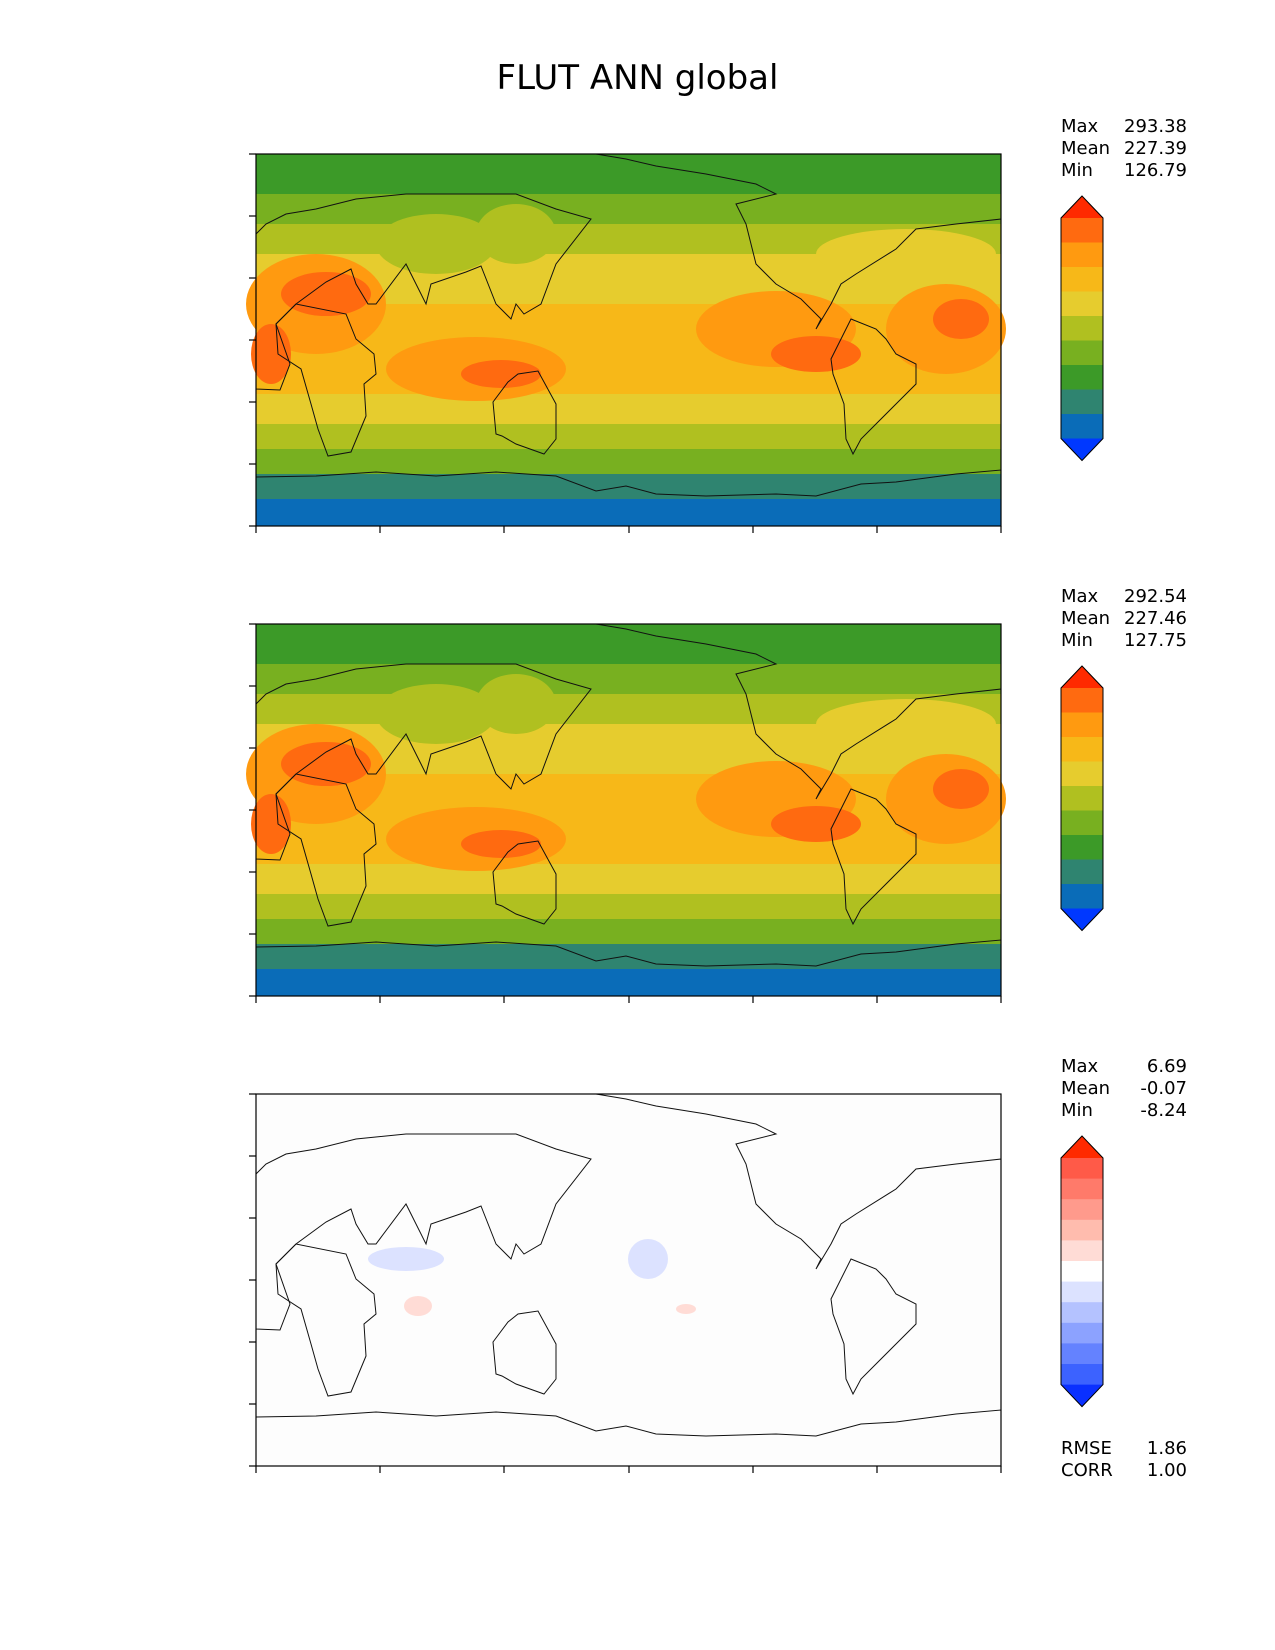 The height and width of the screenshot is (1650, 1275). I want to click on positive-anomaly-patch, so click(418, 1306).